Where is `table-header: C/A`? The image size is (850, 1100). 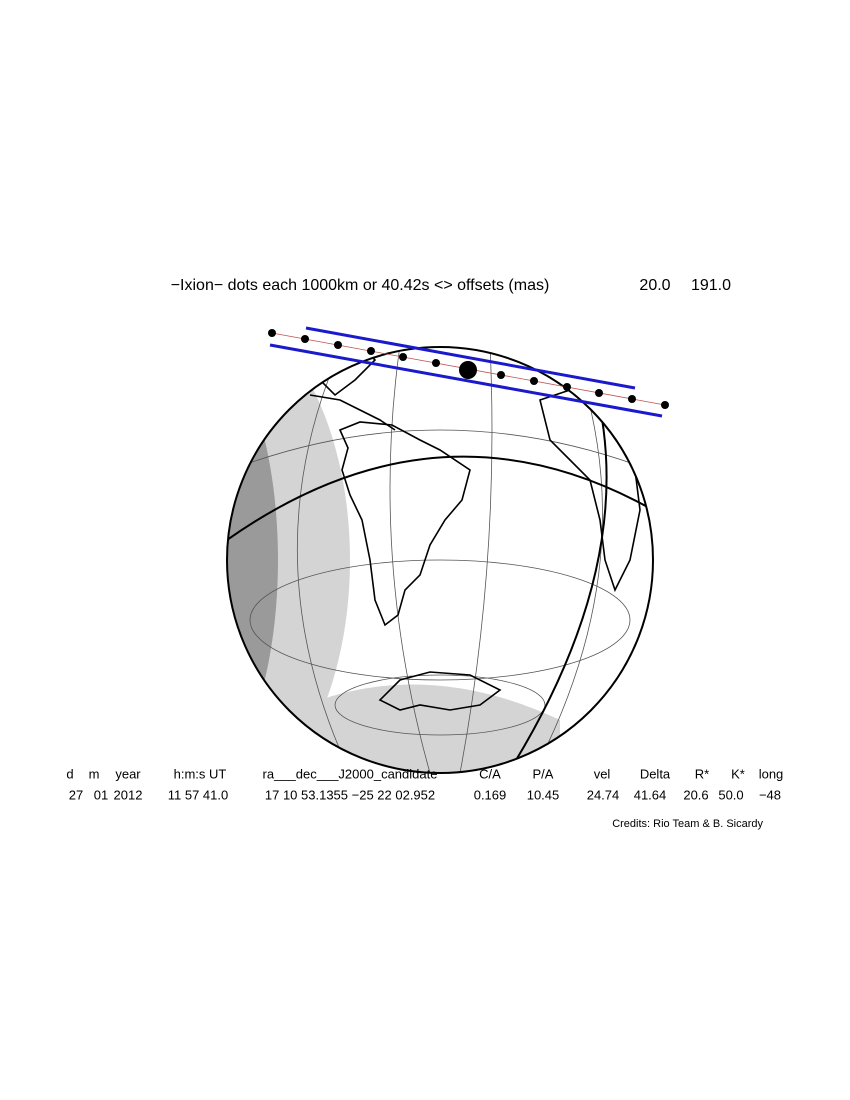 table-header: C/A is located at coordinates (490, 773).